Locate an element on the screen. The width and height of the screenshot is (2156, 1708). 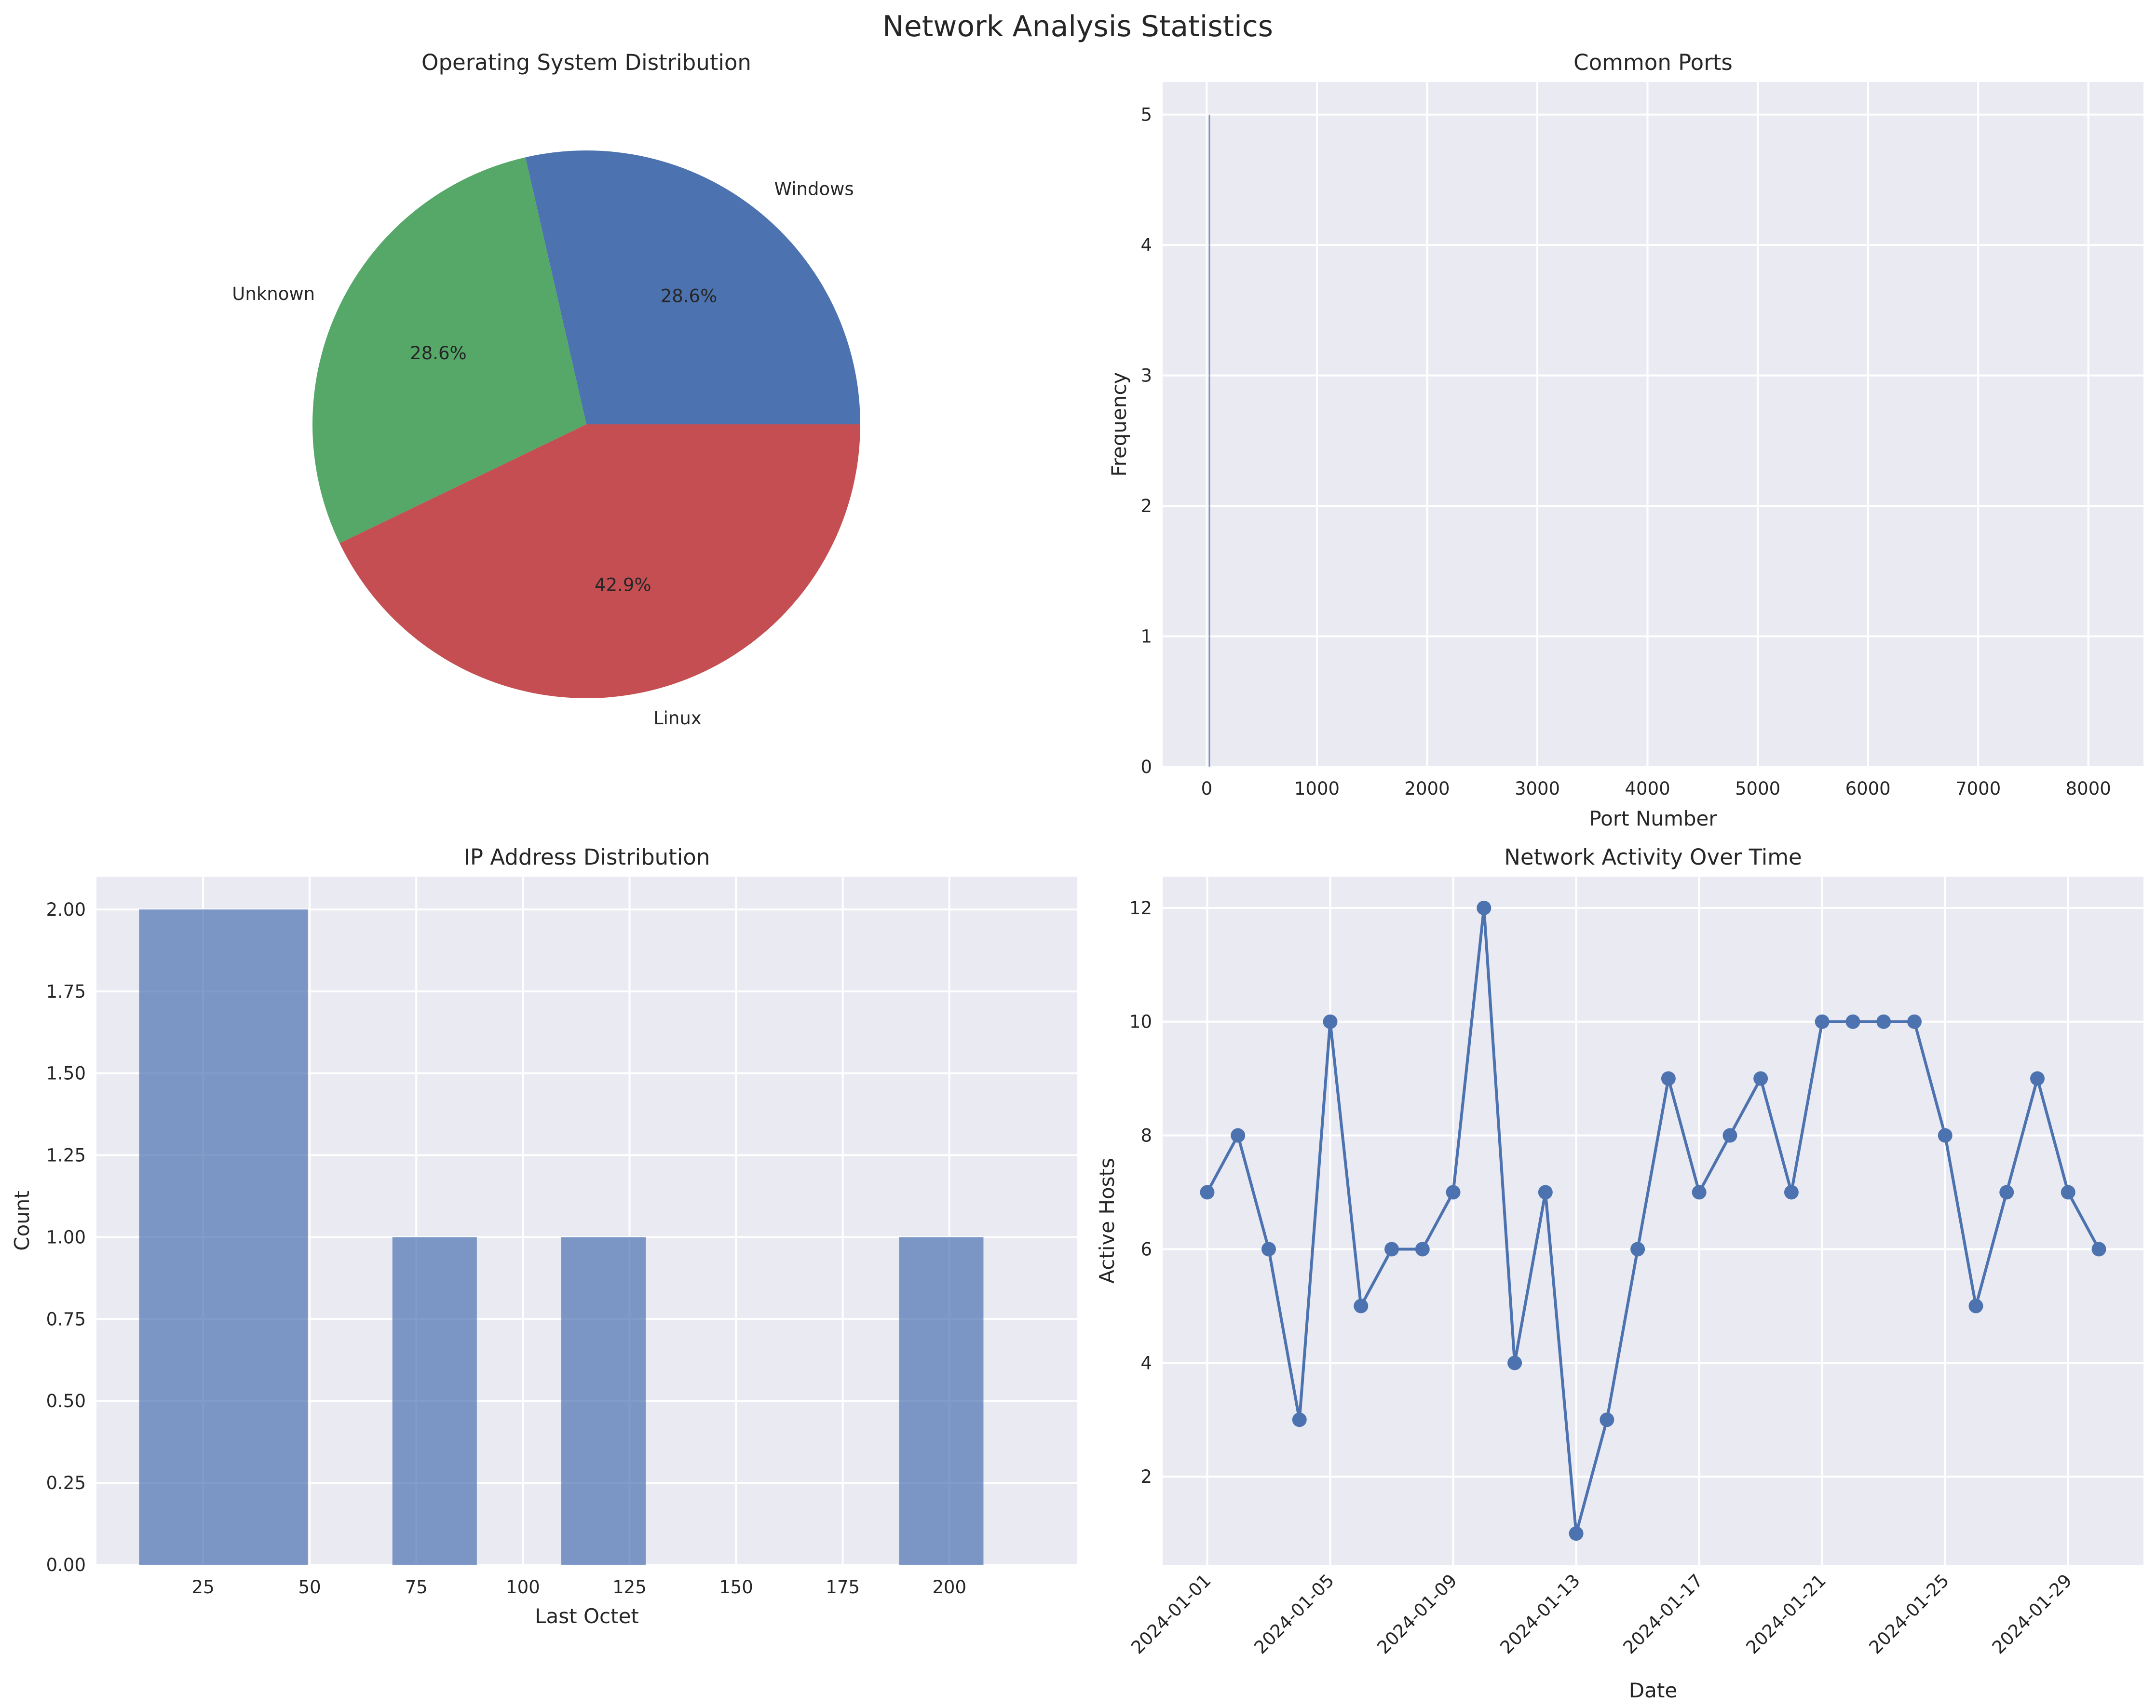
x-tick-label: 25 is located at coordinates (204, 1587).